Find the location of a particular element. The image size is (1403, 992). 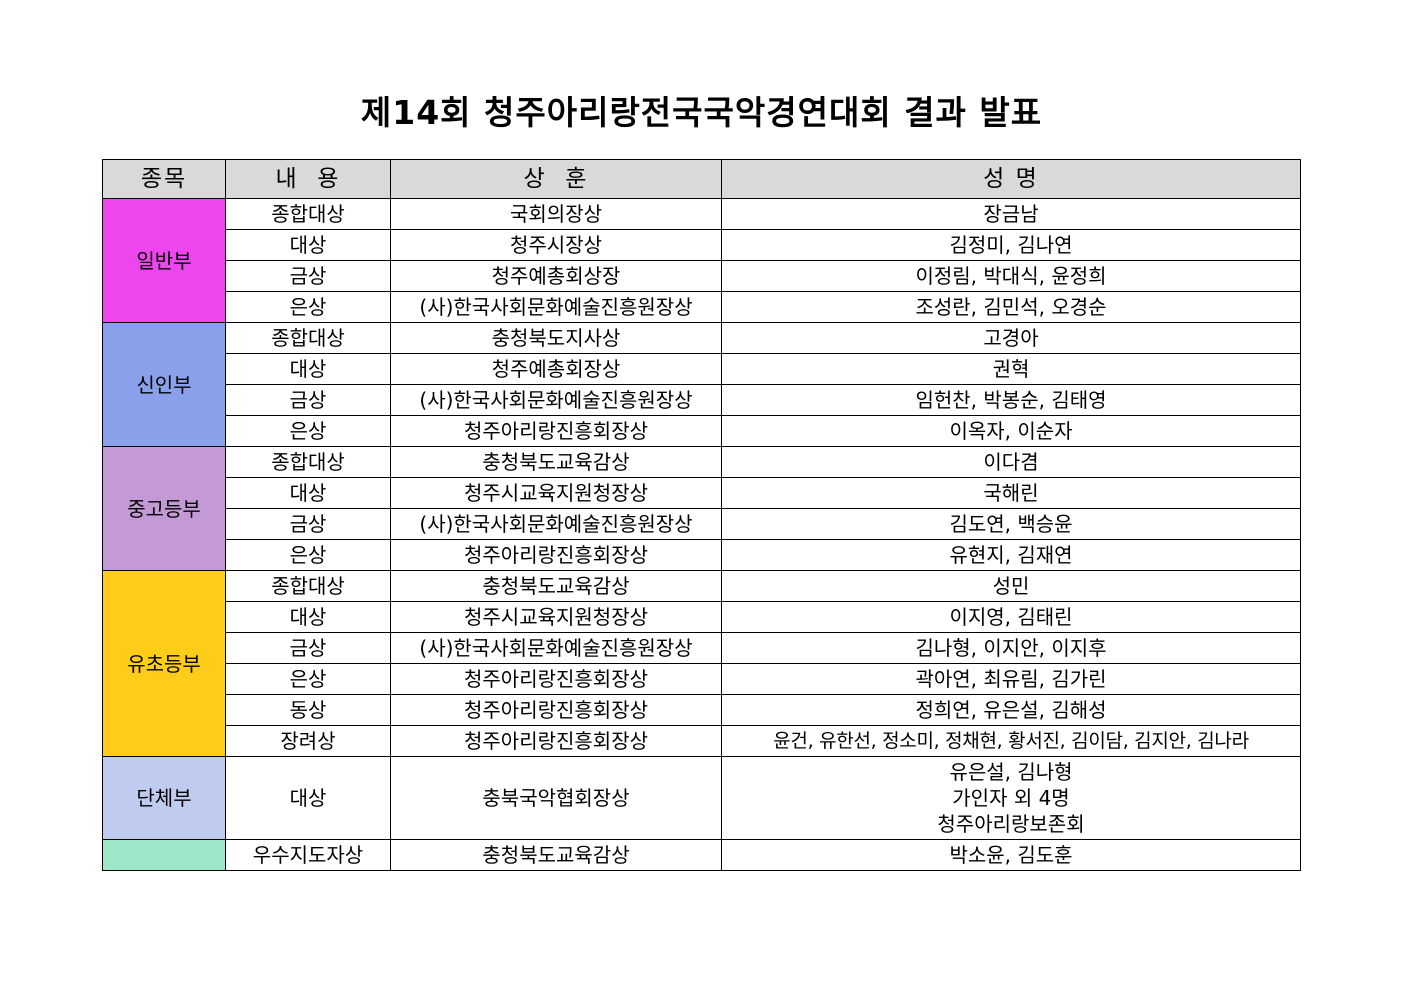

category-cell-teacher is located at coordinates (164, 855).